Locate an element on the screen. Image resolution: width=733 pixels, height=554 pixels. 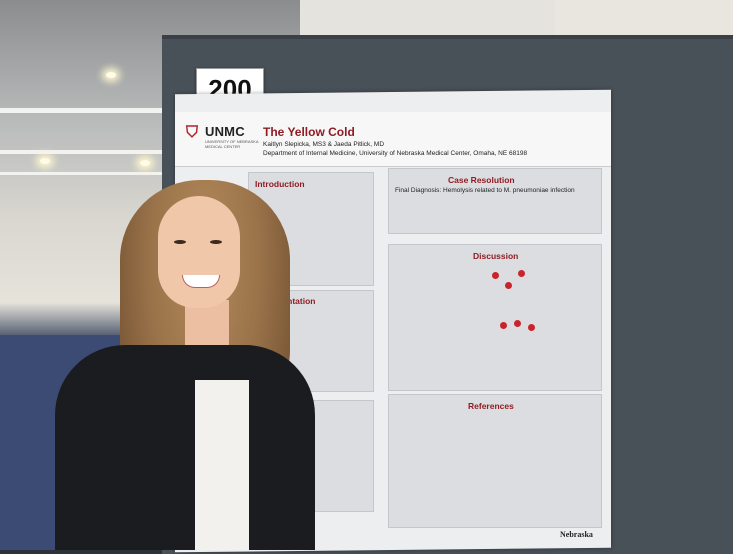
case-resolution-panel is located at coordinates (495, 201).